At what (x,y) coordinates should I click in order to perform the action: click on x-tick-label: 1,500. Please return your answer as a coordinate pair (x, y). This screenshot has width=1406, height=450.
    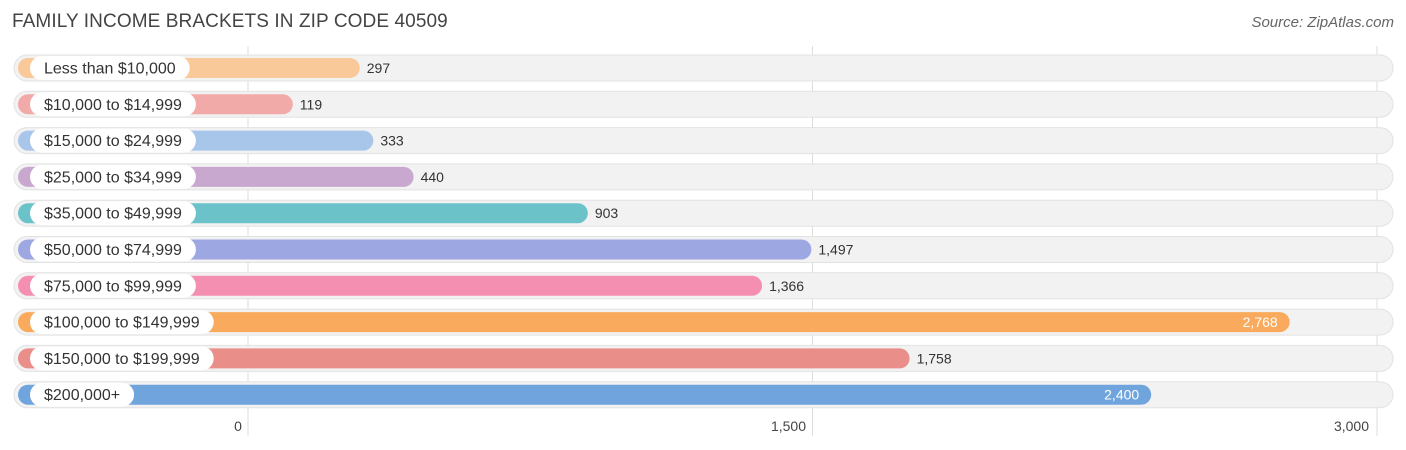
    Looking at the image, I should click on (788, 426).